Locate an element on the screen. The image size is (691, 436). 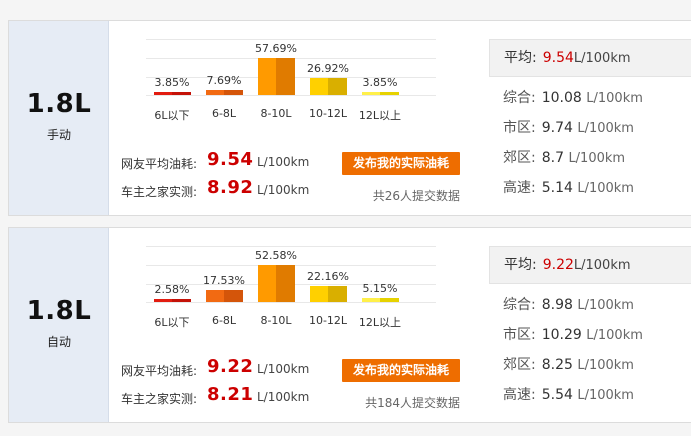
urban-row: 市区: 10.29 L/100km is located at coordinates (573, 334).